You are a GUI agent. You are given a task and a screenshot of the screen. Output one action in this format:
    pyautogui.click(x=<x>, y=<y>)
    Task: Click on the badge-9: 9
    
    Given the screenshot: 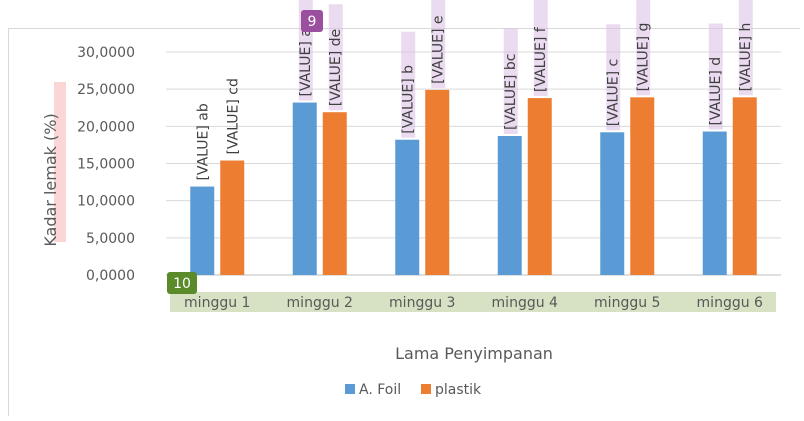 What is the action you would take?
    pyautogui.click(x=312, y=21)
    